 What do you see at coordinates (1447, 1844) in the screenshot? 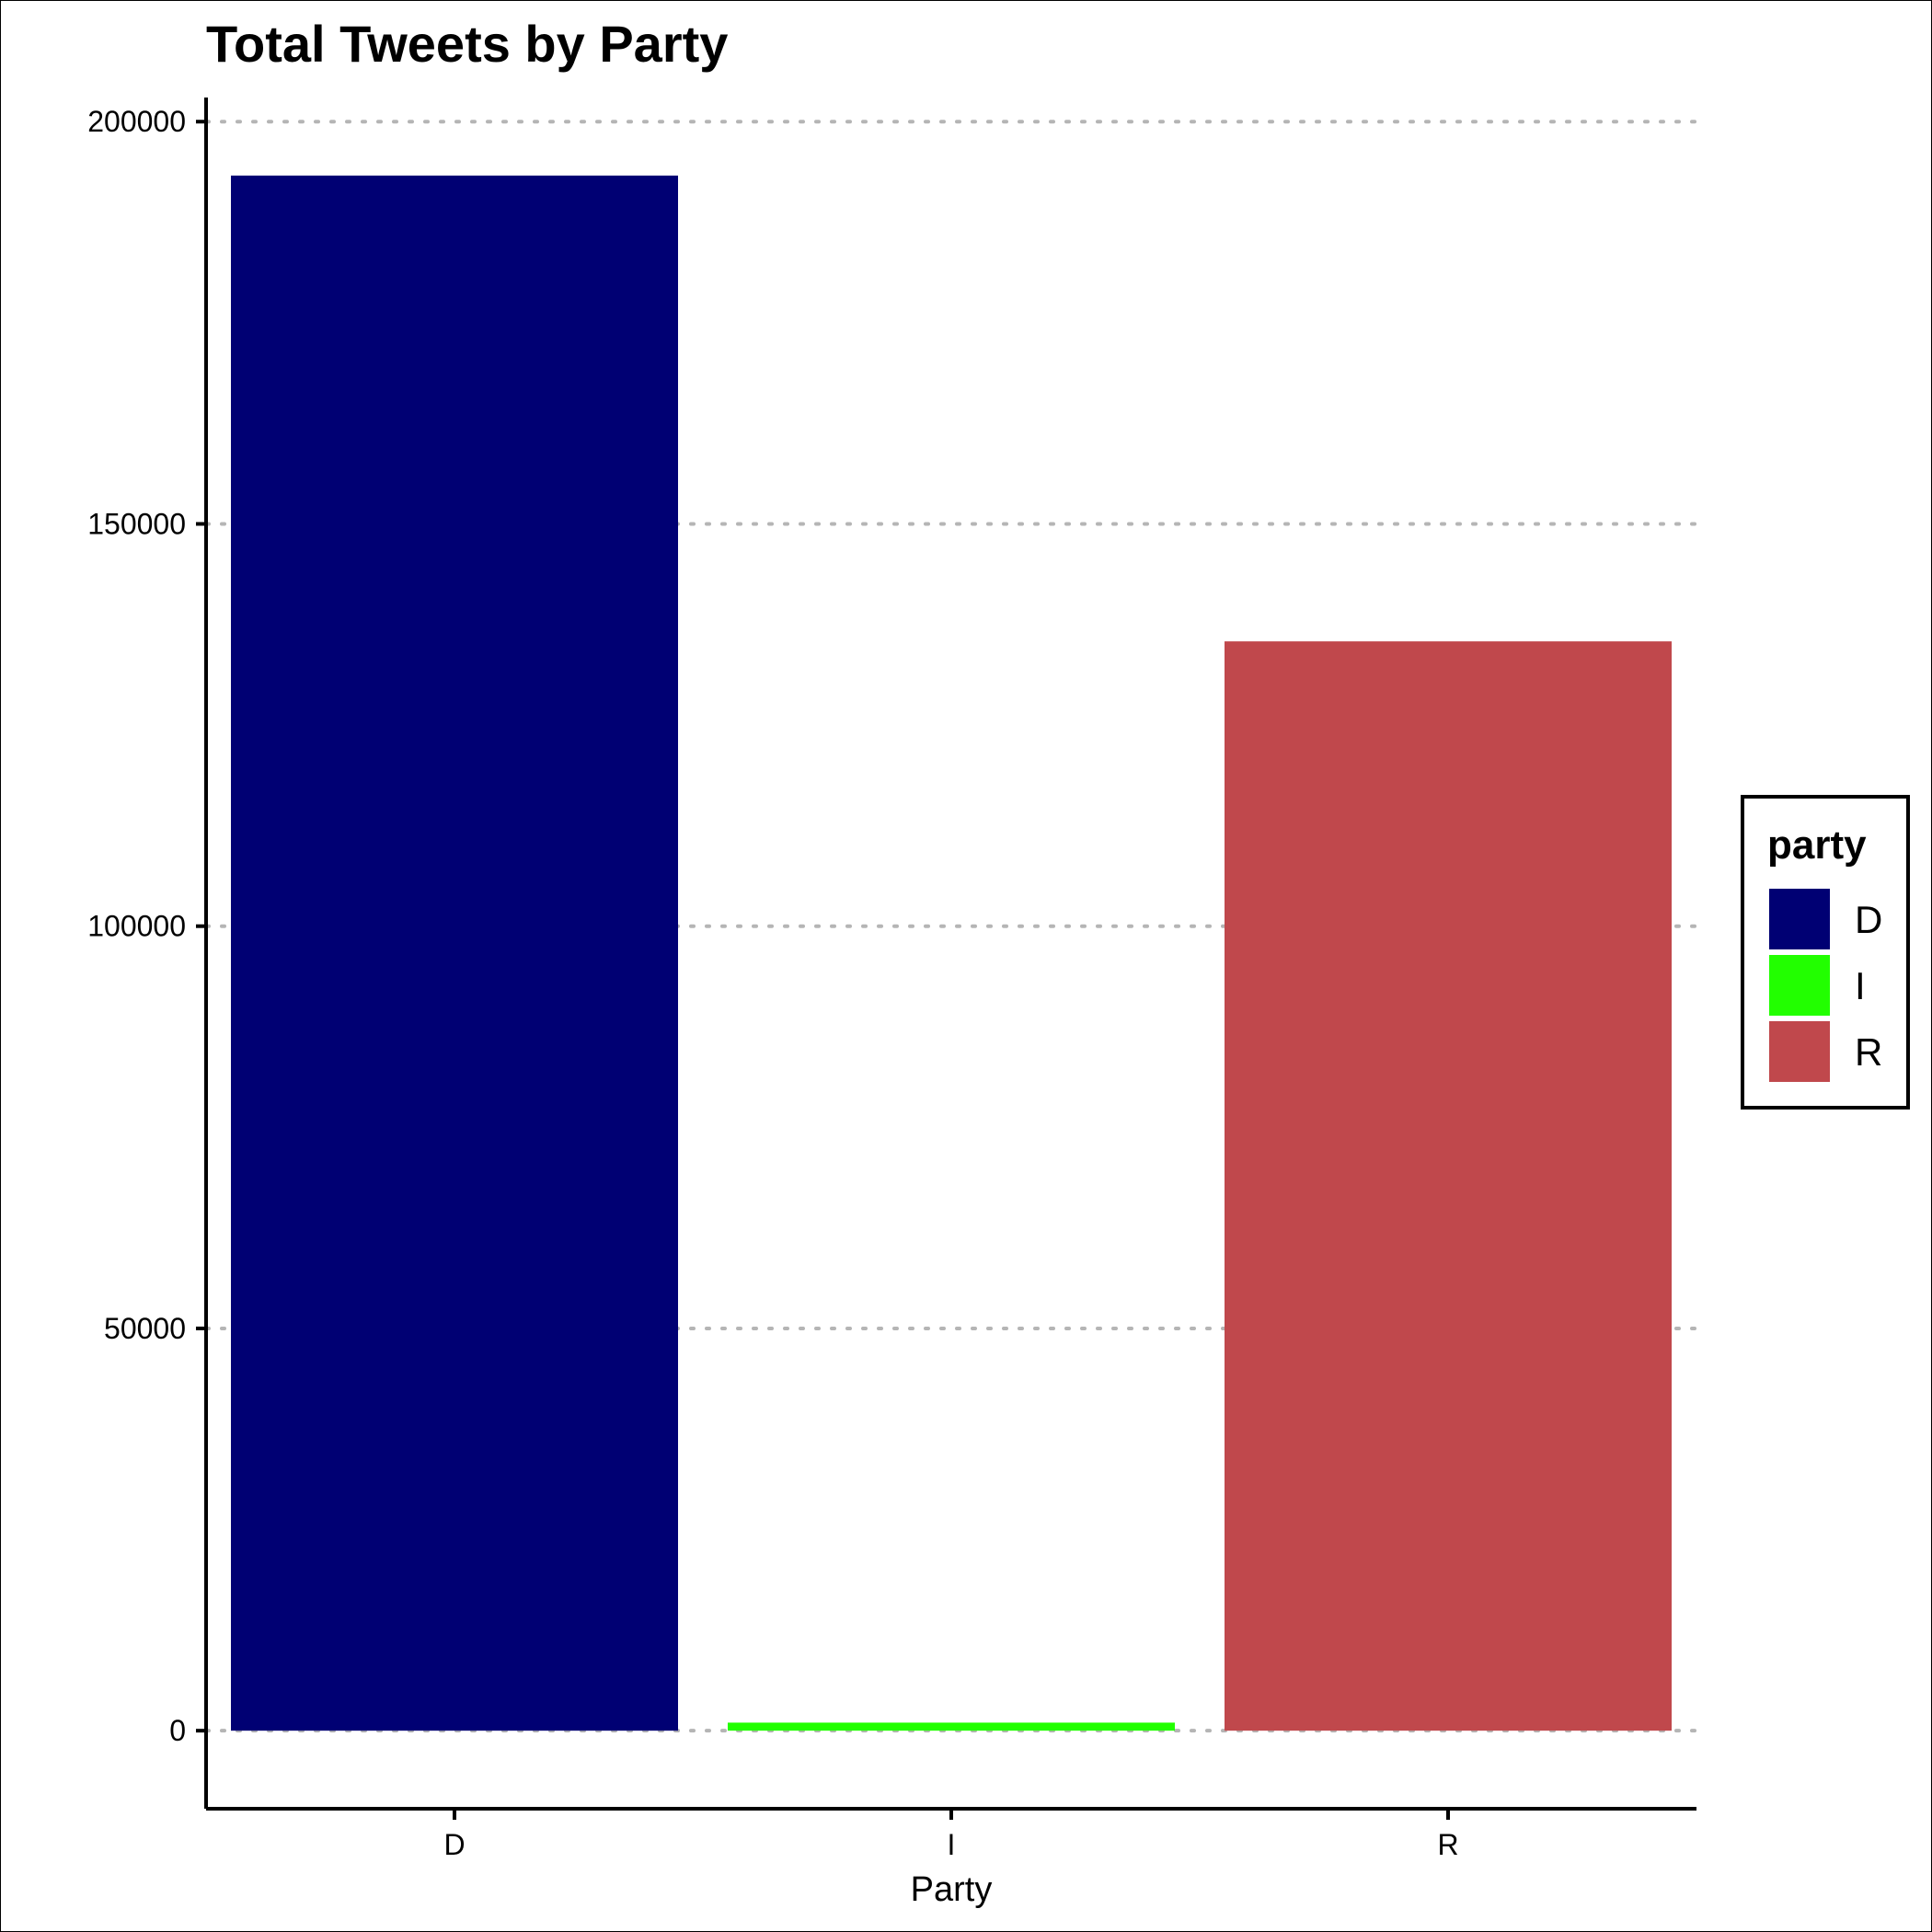
I see `x-tick-label: R` at bounding box center [1447, 1844].